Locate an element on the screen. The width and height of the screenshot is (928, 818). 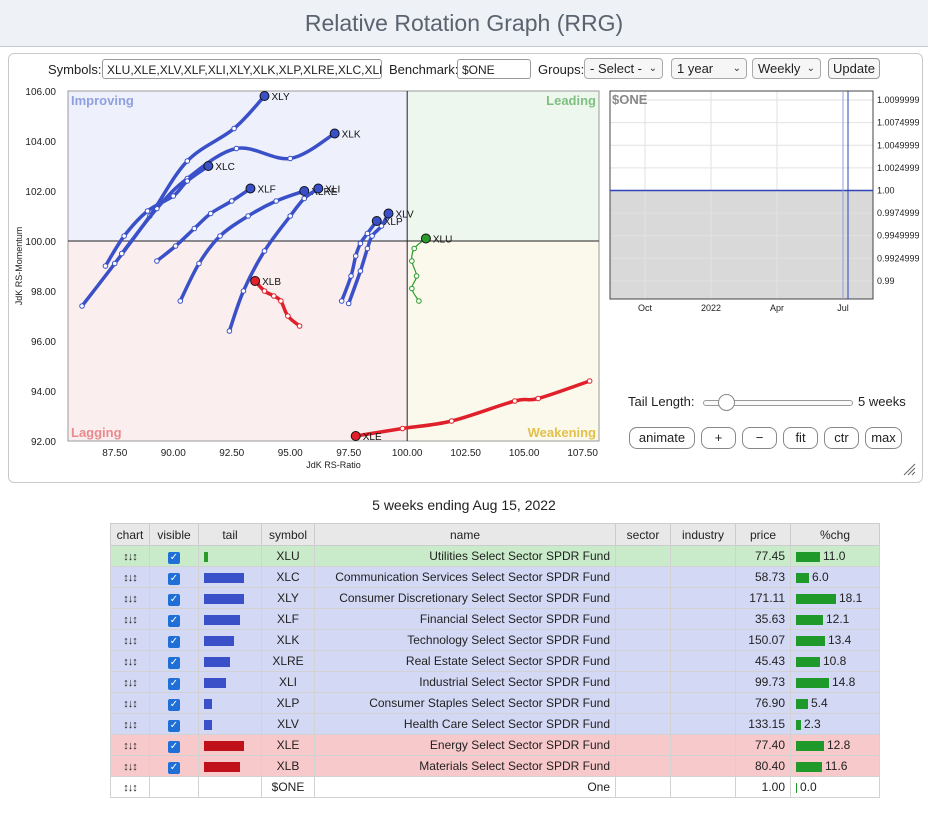
tail-point-xli is located at coordinates (229, 331).